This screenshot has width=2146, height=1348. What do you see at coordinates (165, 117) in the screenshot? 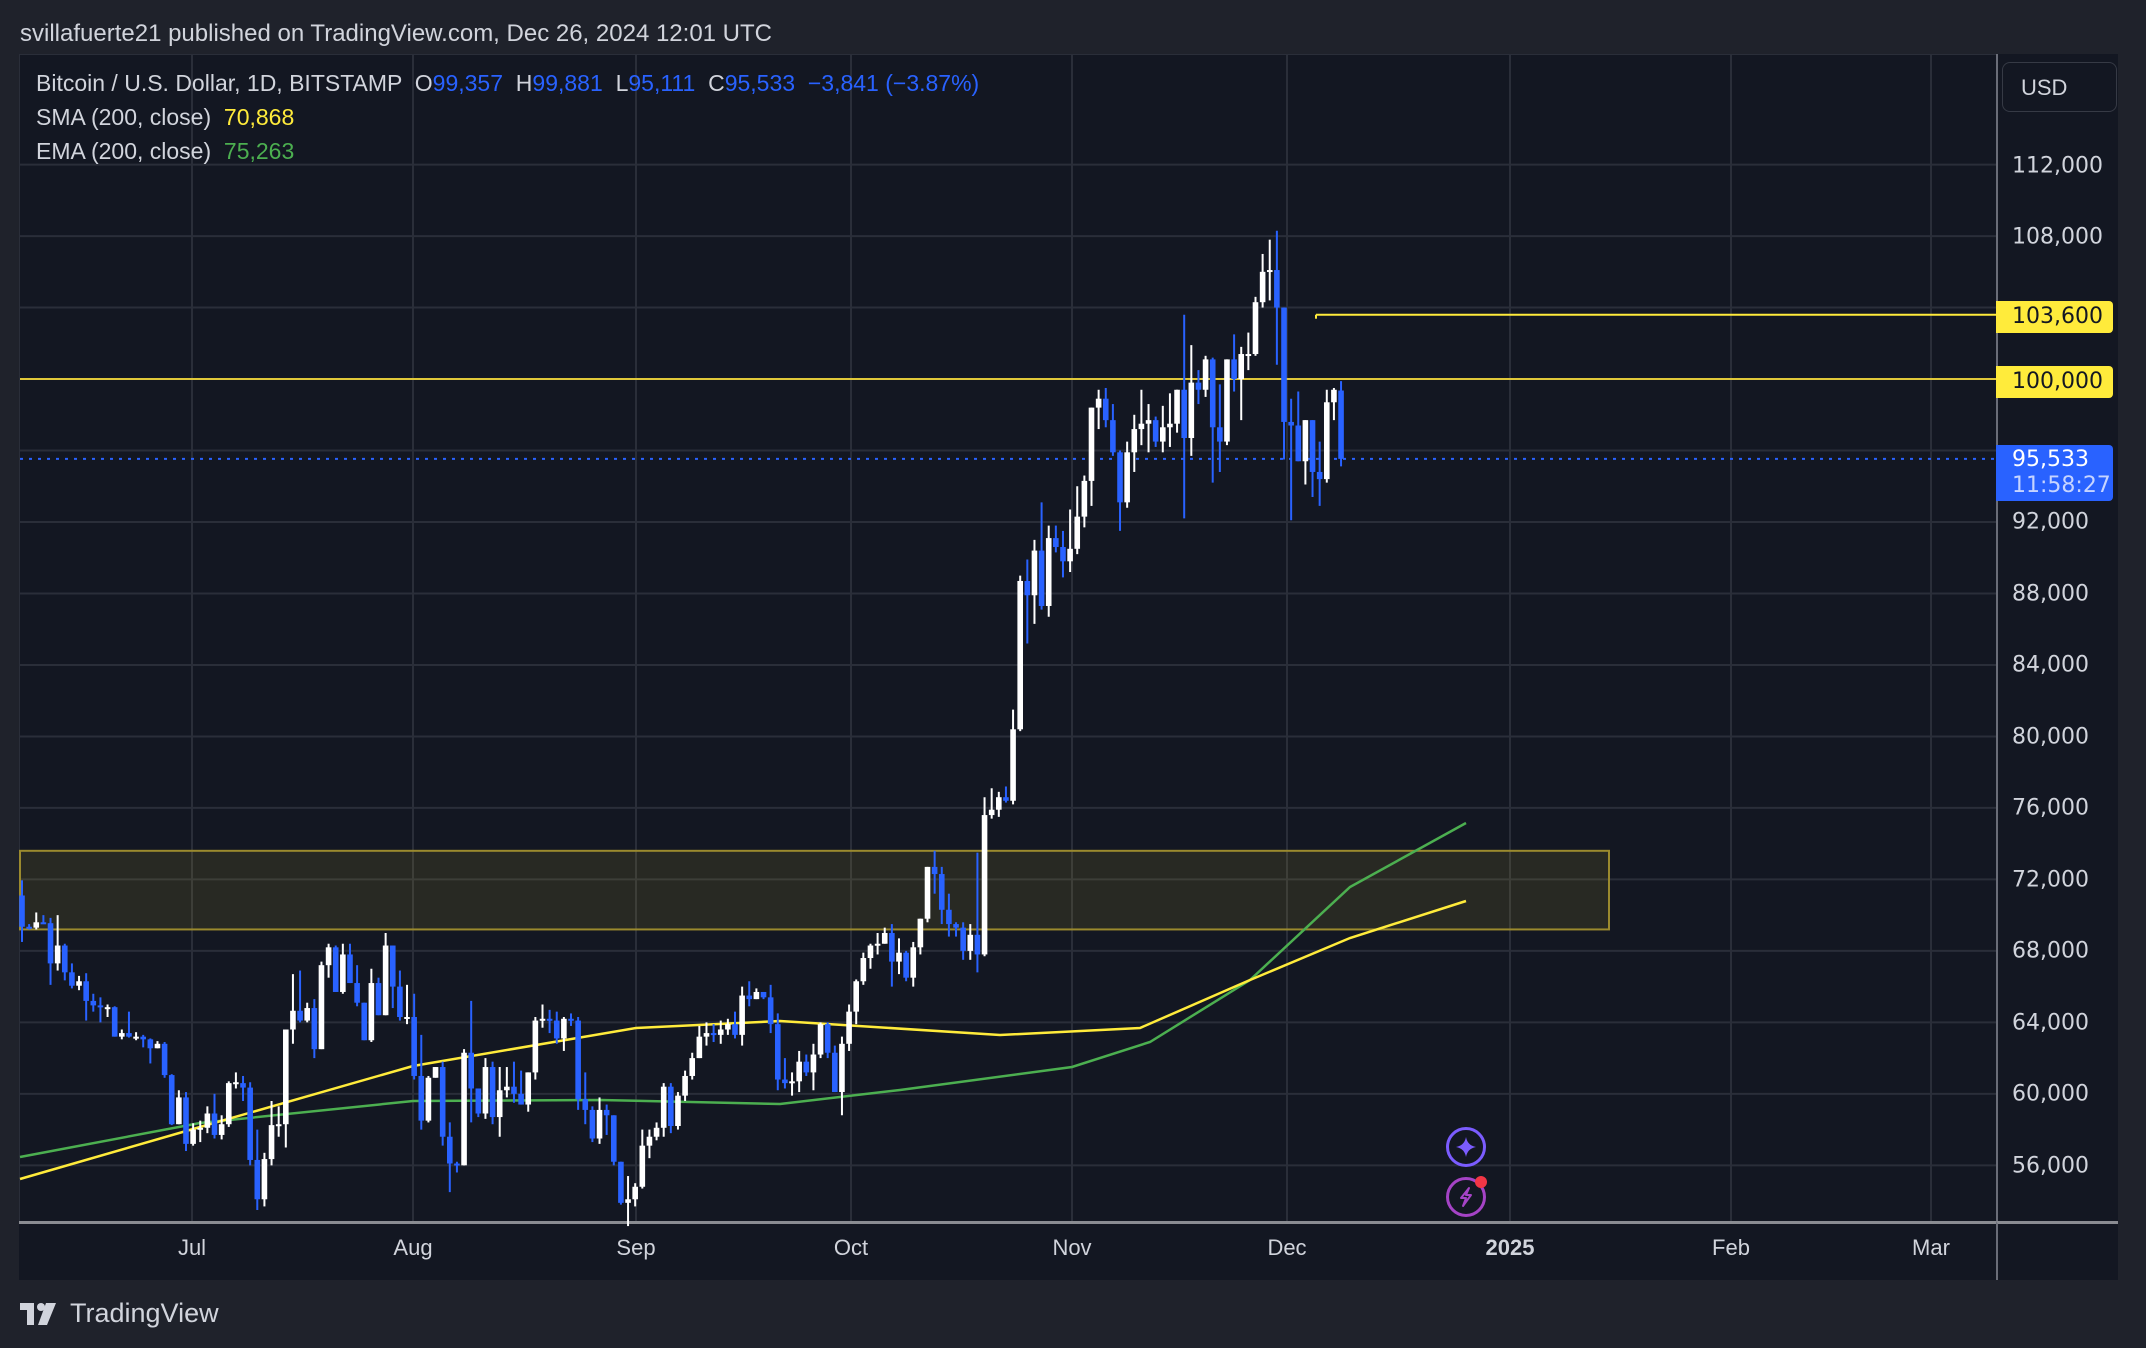
I see `sma-legend: SMA (200, close) 70,868` at bounding box center [165, 117].